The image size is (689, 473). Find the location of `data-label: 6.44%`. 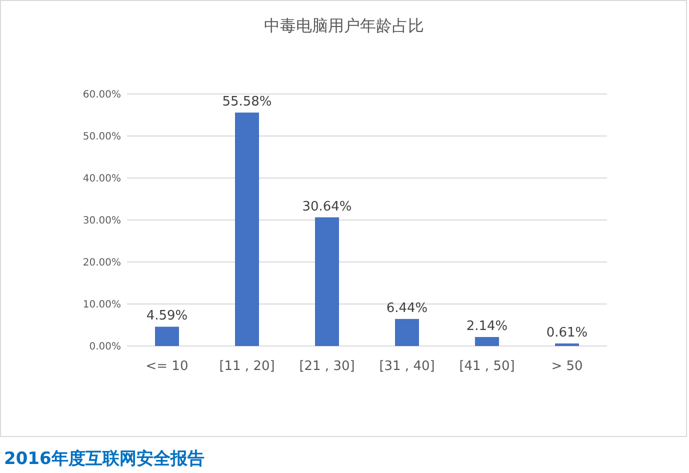

data-label: 6.44% is located at coordinates (407, 308).